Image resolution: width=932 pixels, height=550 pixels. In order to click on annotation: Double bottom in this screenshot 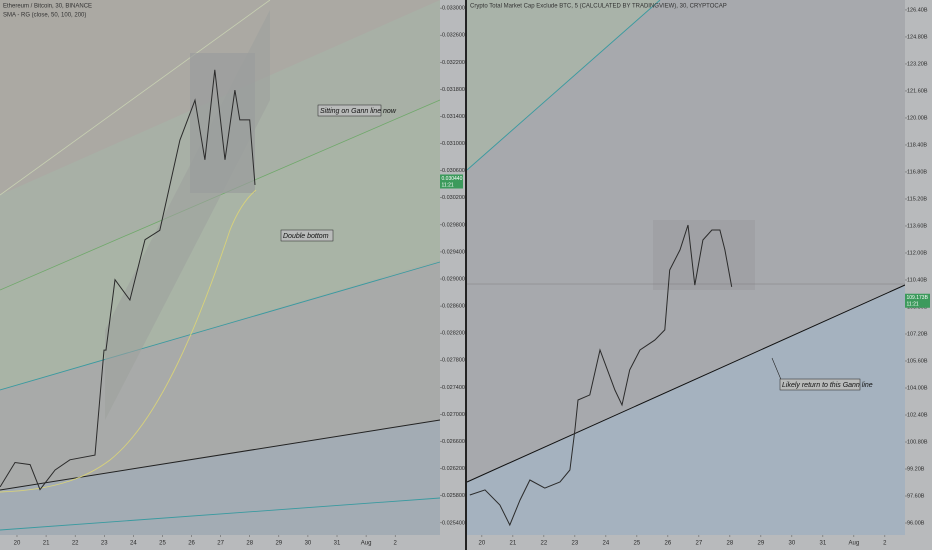, I will do `click(306, 236)`.